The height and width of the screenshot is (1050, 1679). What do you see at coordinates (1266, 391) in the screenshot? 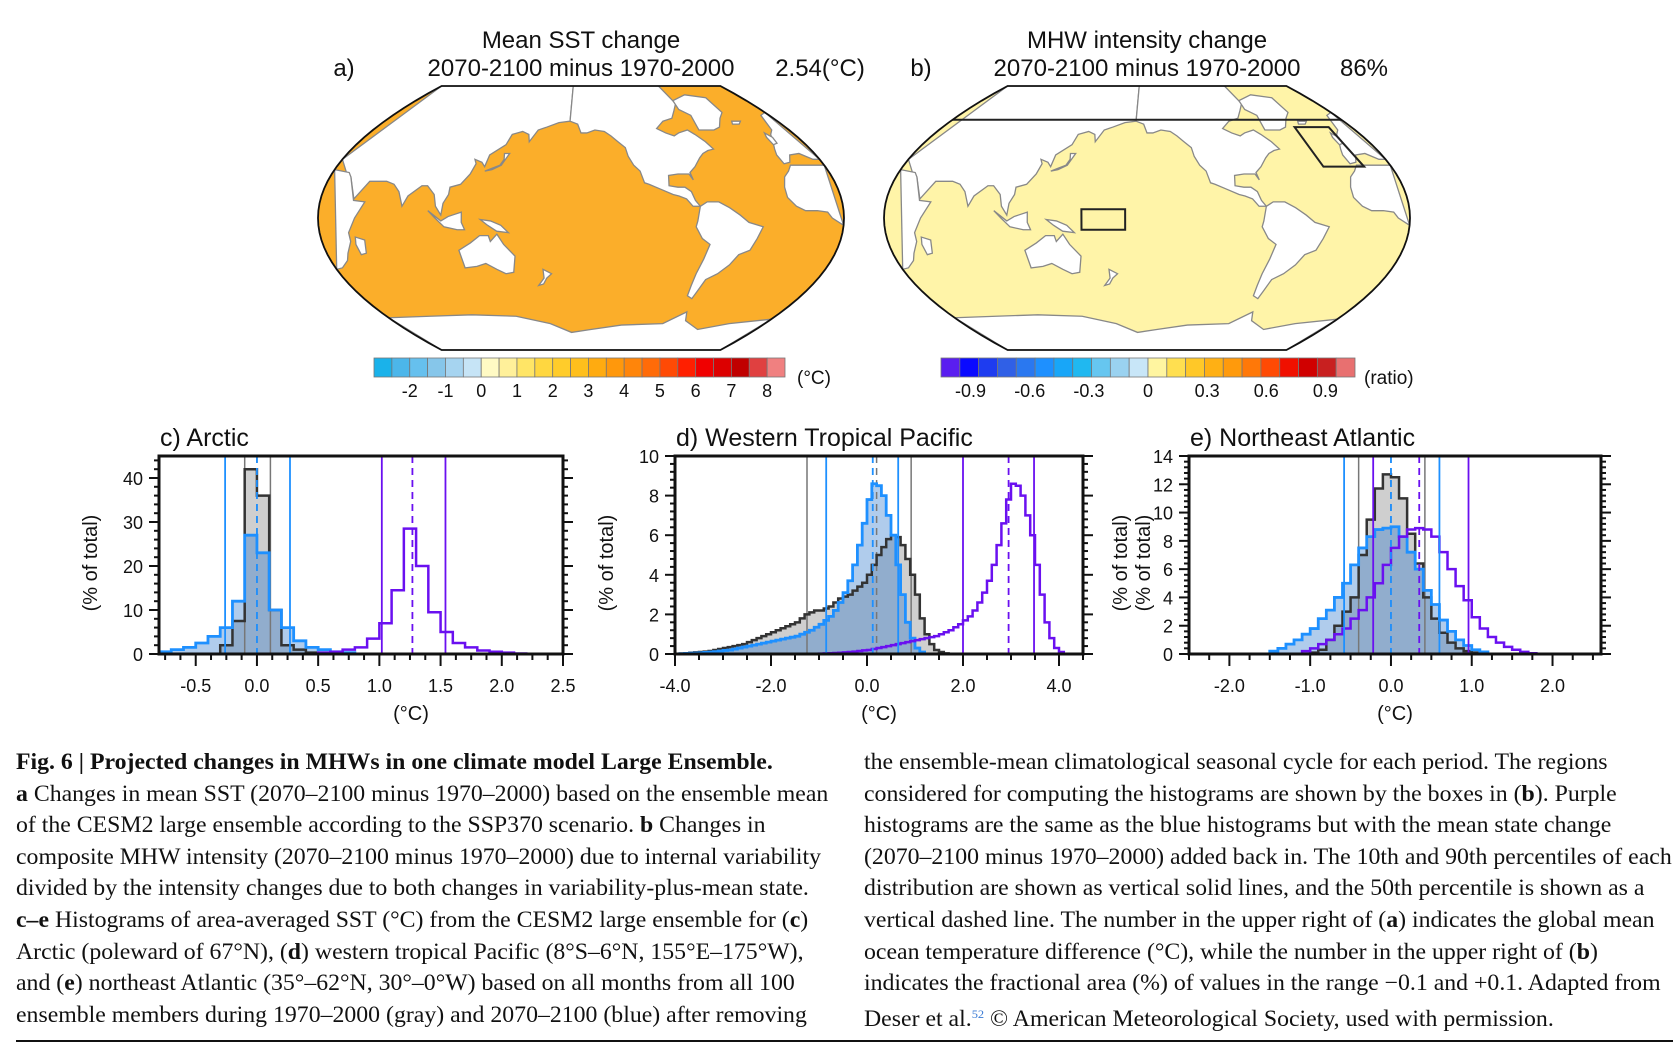
I see `colorbar-tick-label: 0.6` at bounding box center [1266, 391].